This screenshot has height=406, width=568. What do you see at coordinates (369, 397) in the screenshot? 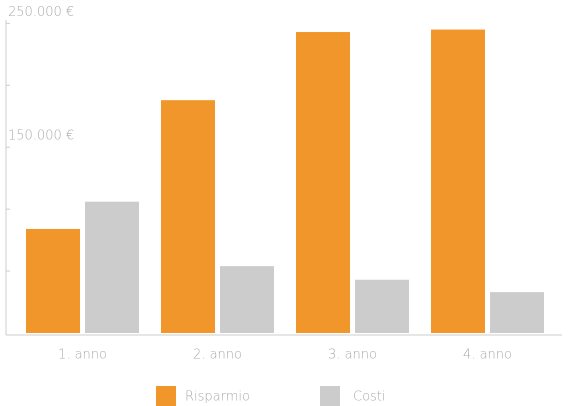
I see `legend-label: Costi` at bounding box center [369, 397].